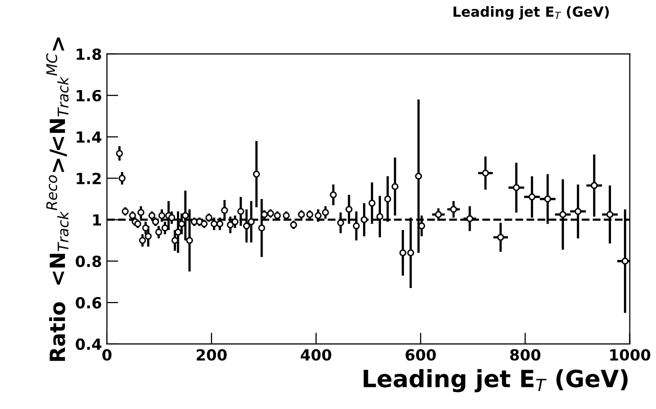  I want to click on x-tick-label: 200, so click(211, 355).